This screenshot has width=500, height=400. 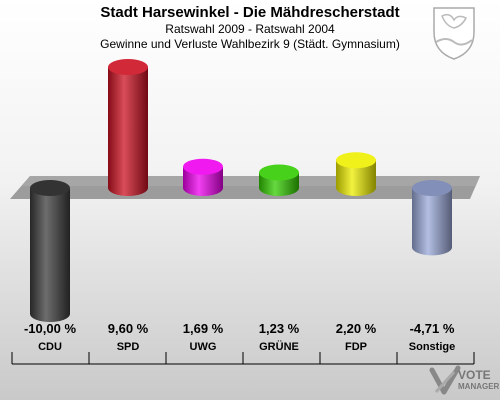 I want to click on category-label-spd: SPD, so click(x=128, y=347).